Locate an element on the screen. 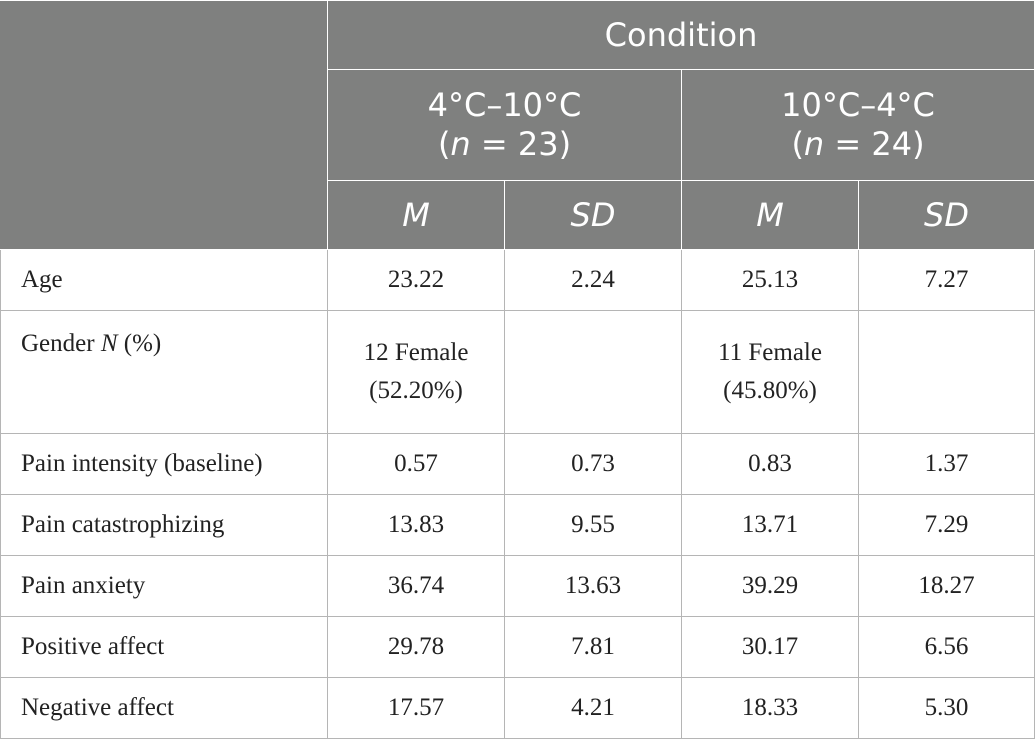 This screenshot has width=1035, height=746. table-cell: 2.24 is located at coordinates (593, 280).